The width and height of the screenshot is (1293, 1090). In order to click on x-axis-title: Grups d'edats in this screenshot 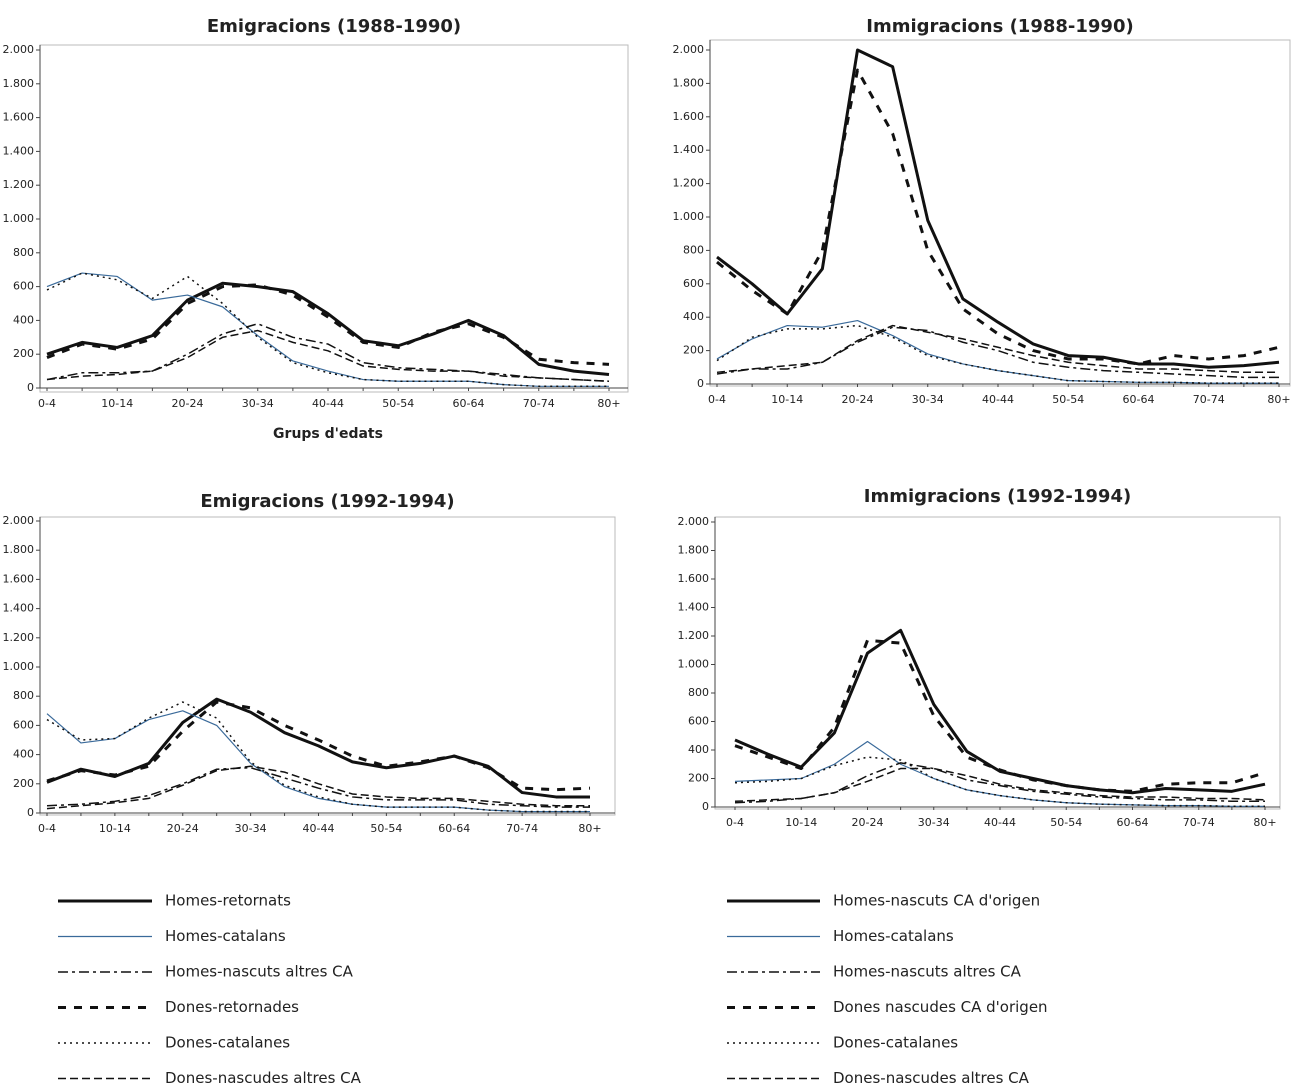, I will do `click(328, 434)`.